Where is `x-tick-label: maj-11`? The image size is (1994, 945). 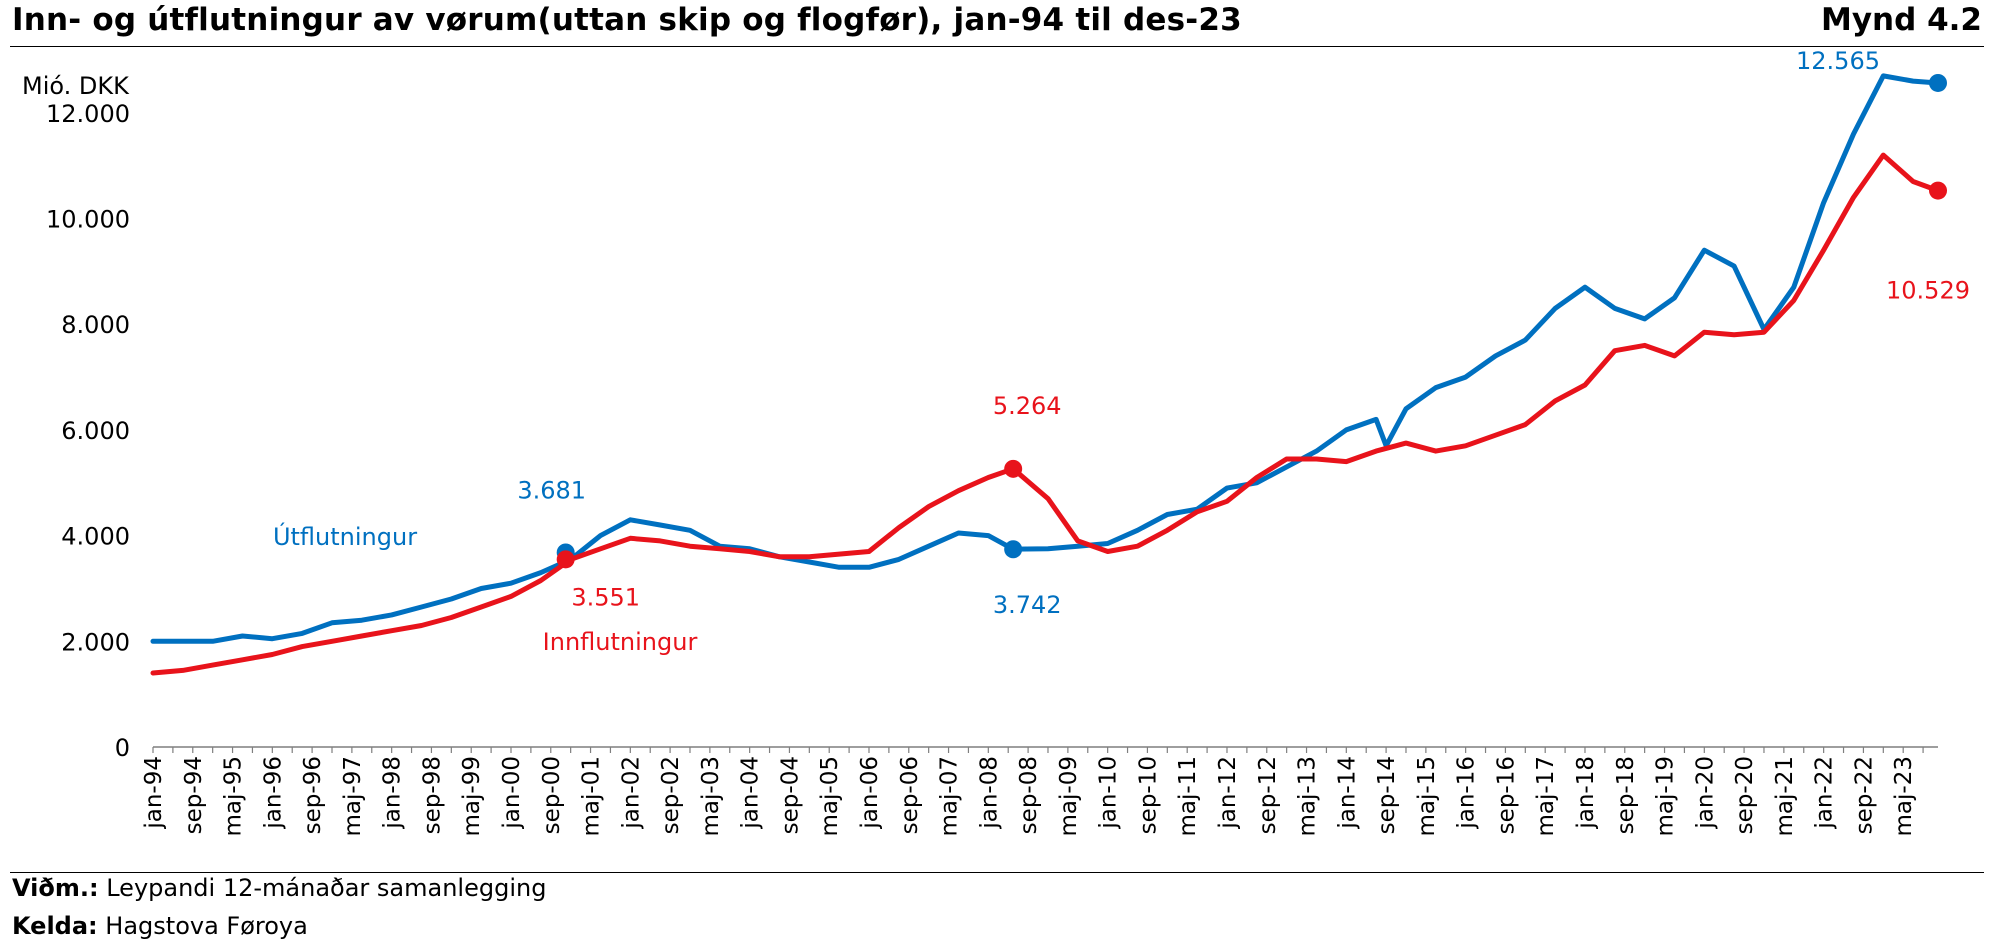
x-tick-label: maj-11 is located at coordinates (1188, 796).